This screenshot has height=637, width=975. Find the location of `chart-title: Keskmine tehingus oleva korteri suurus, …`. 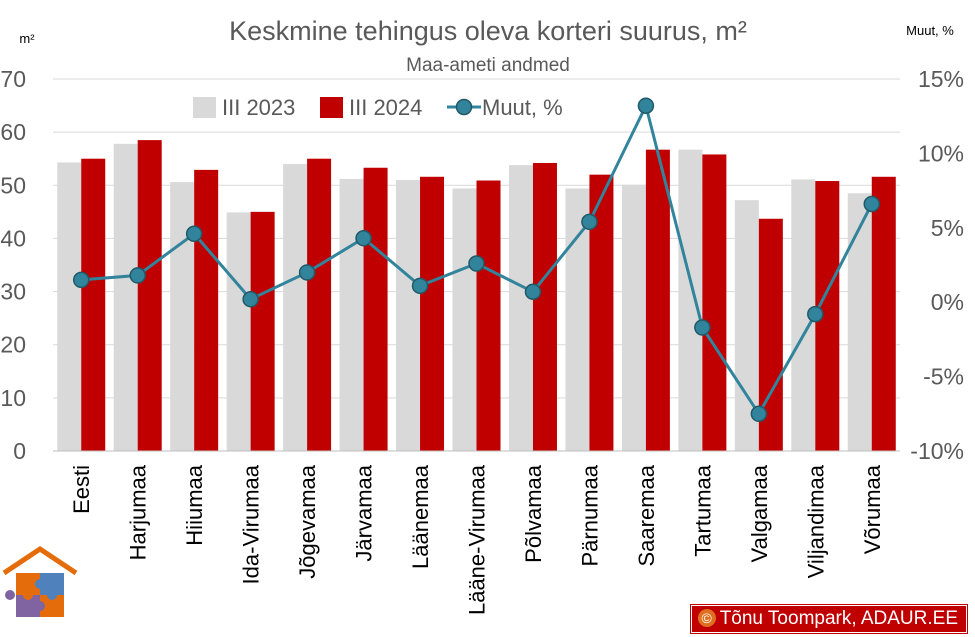

chart-title: Keskmine tehingus oleva korteri suurus, … is located at coordinates (488, 31).